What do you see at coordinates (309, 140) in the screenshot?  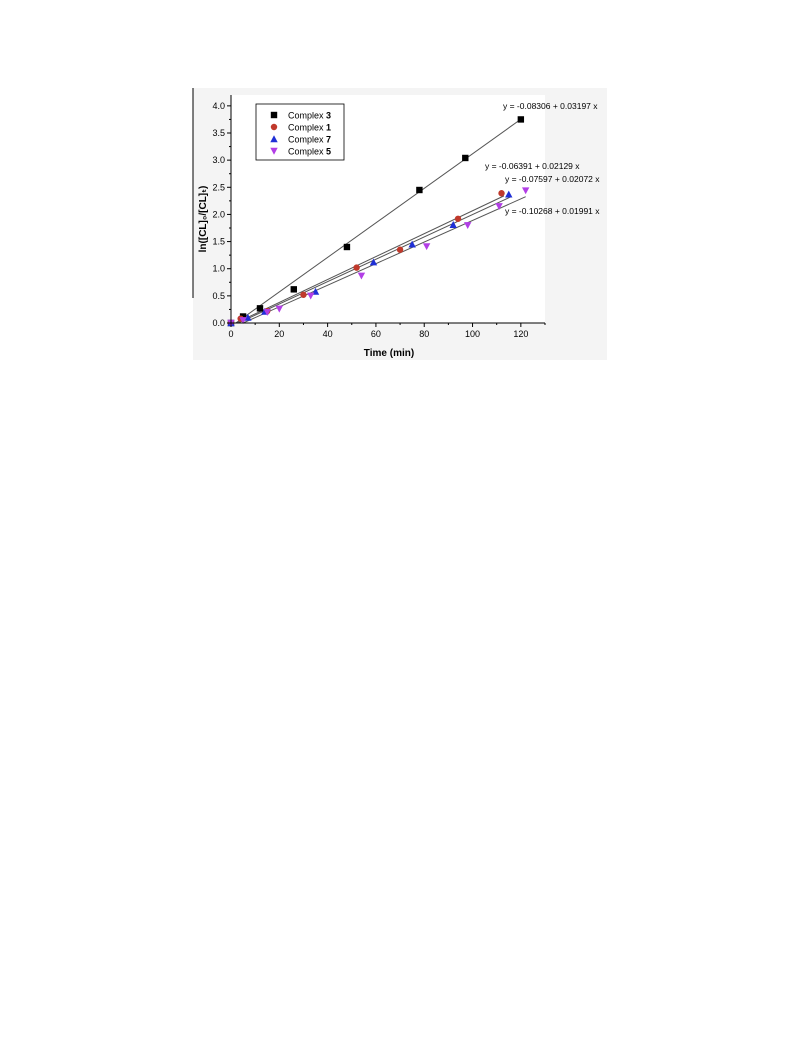 I see `legend-label: Complex 7` at bounding box center [309, 140].